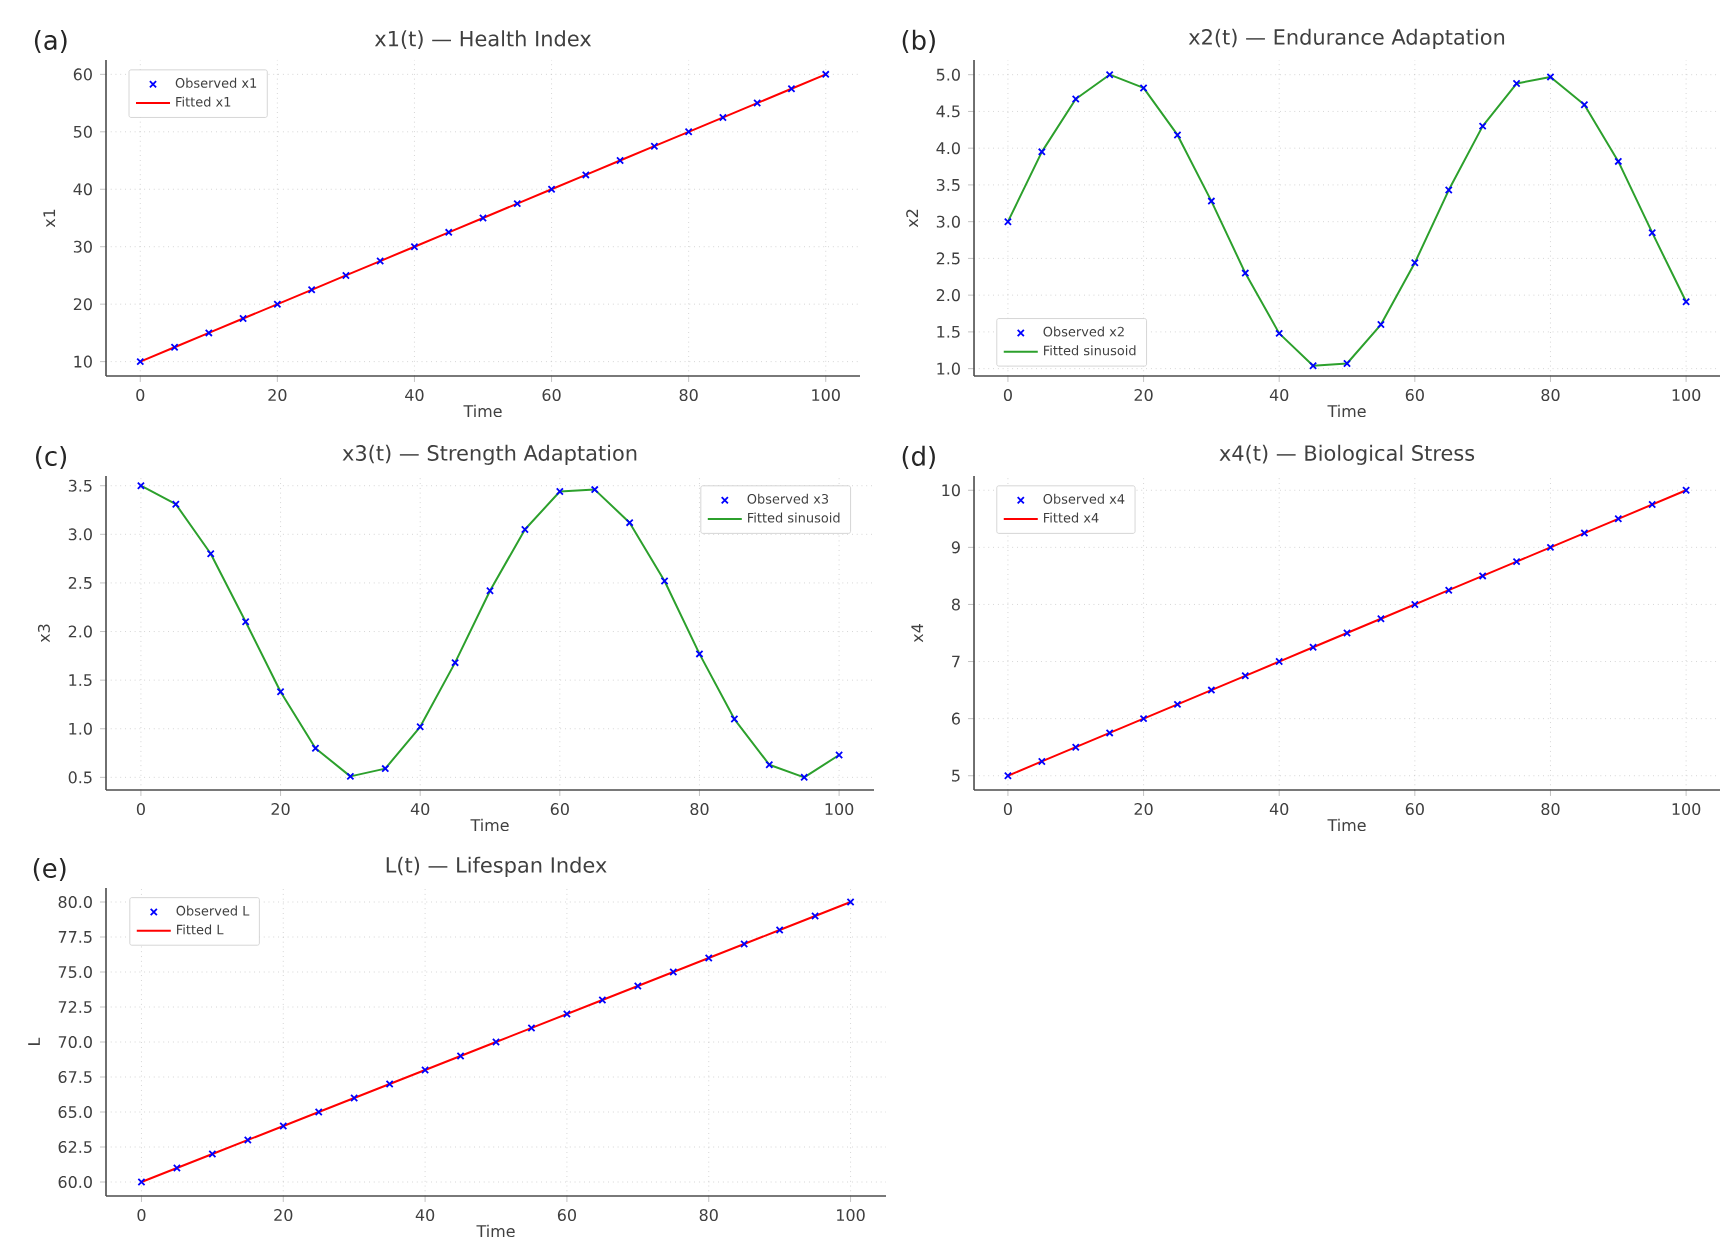 The image size is (1732, 1246). I want to click on chart-title: x2(t) — Endurance Adaptation, so click(1346, 38).